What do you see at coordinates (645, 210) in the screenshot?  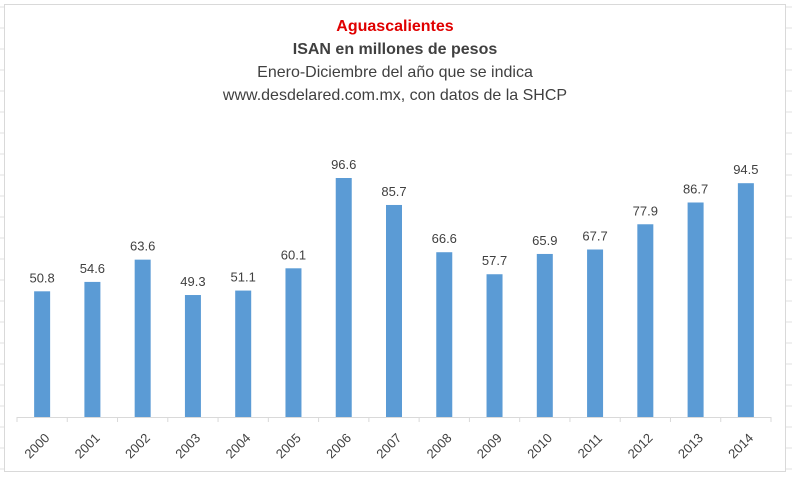 I see `data-label: 77.9` at bounding box center [645, 210].